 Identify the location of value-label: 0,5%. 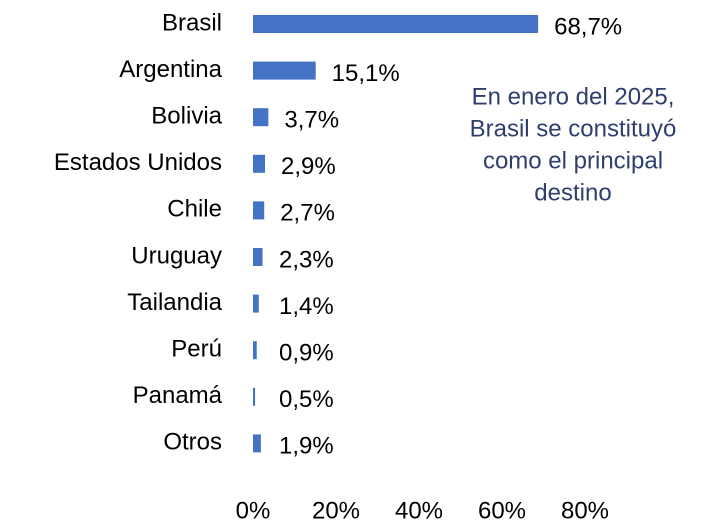
(306, 399).